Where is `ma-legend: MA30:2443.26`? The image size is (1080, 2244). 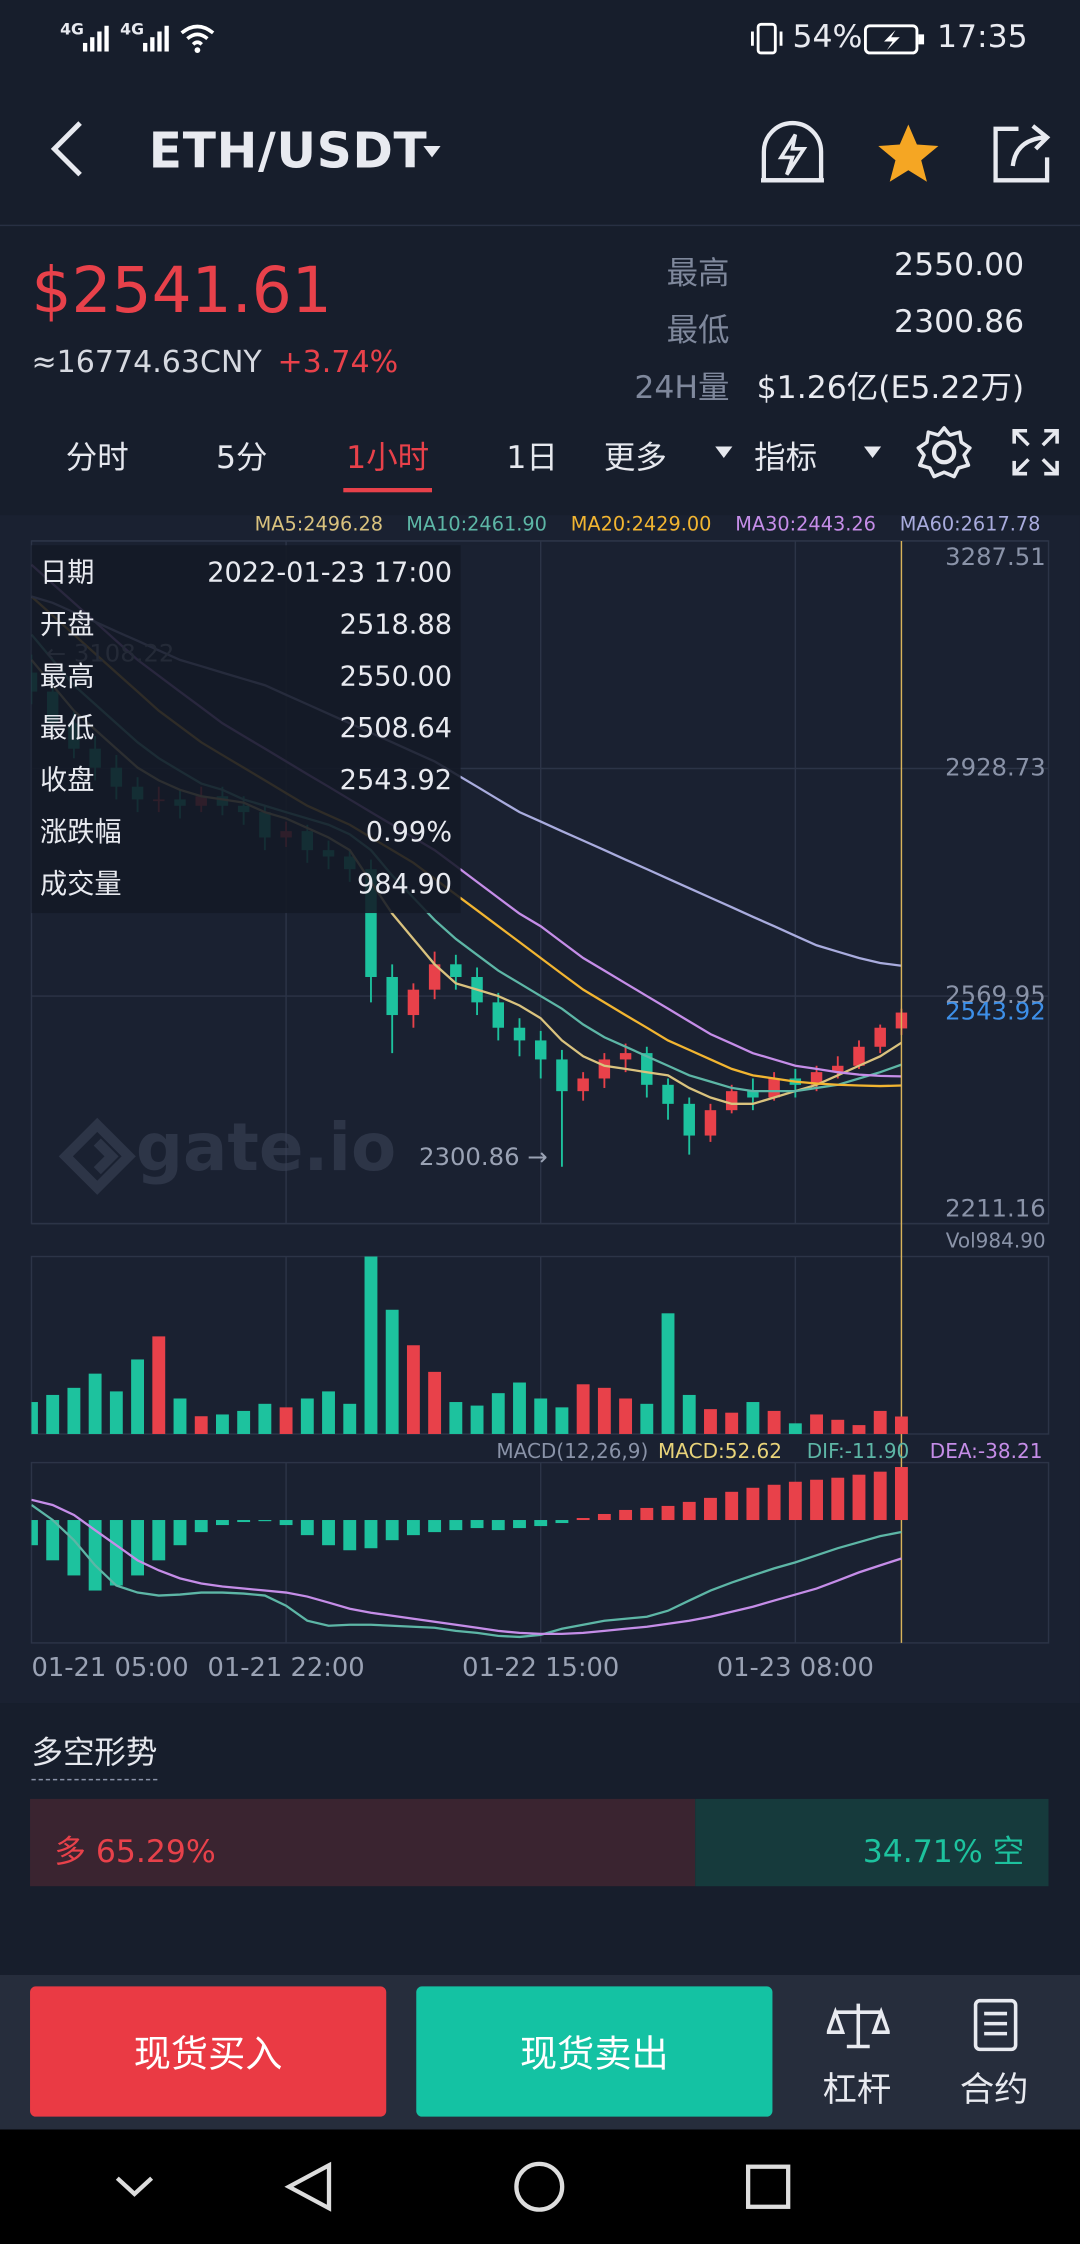 ma-legend: MA30:2443.26 is located at coordinates (805, 524).